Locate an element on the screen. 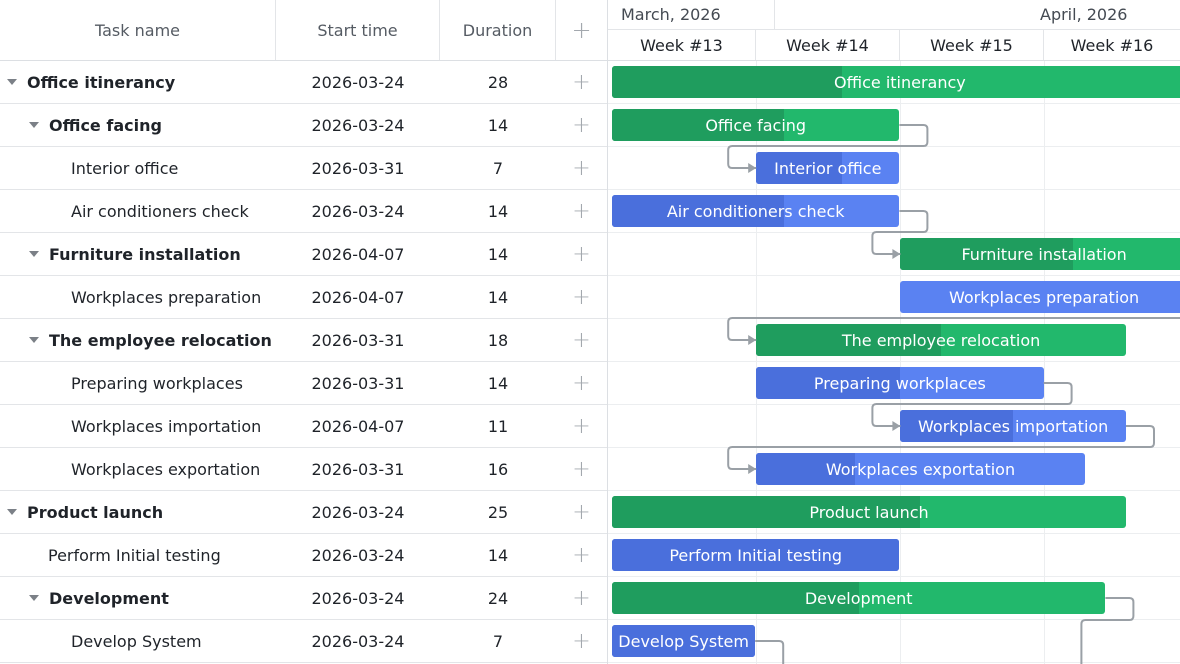  task-name-cell: Office facing is located at coordinates (138, 125).